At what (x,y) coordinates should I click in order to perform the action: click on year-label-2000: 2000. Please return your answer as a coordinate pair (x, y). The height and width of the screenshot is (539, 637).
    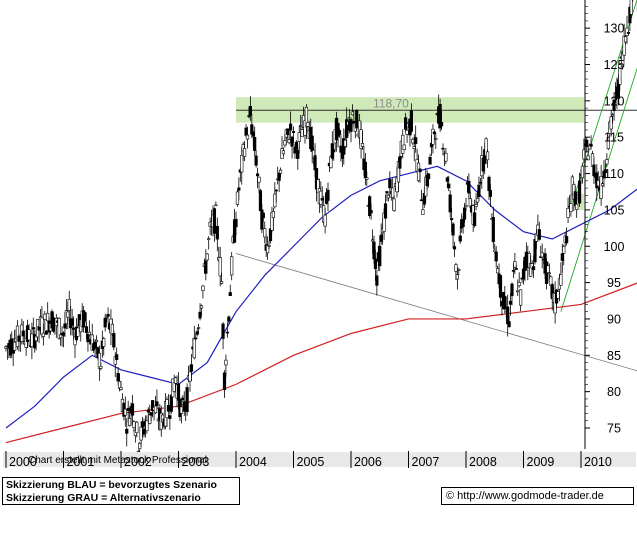
    Looking at the image, I should click on (23, 462).